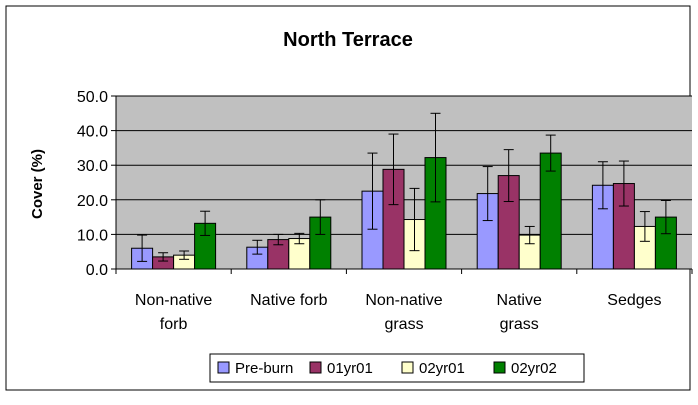  I want to click on legend-label: 01yr01, so click(350, 368).